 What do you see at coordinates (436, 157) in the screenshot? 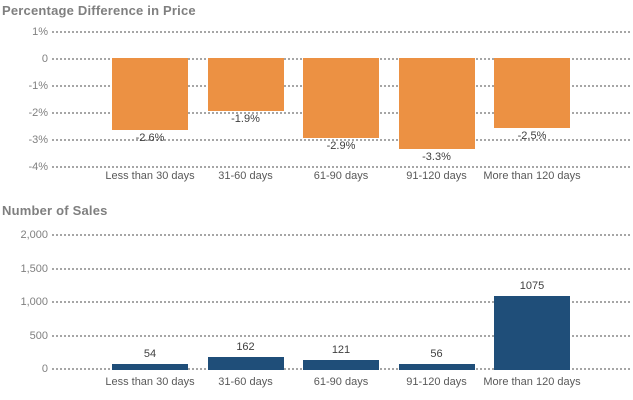
I see `bar-value-label: -3.3%` at bounding box center [436, 157].